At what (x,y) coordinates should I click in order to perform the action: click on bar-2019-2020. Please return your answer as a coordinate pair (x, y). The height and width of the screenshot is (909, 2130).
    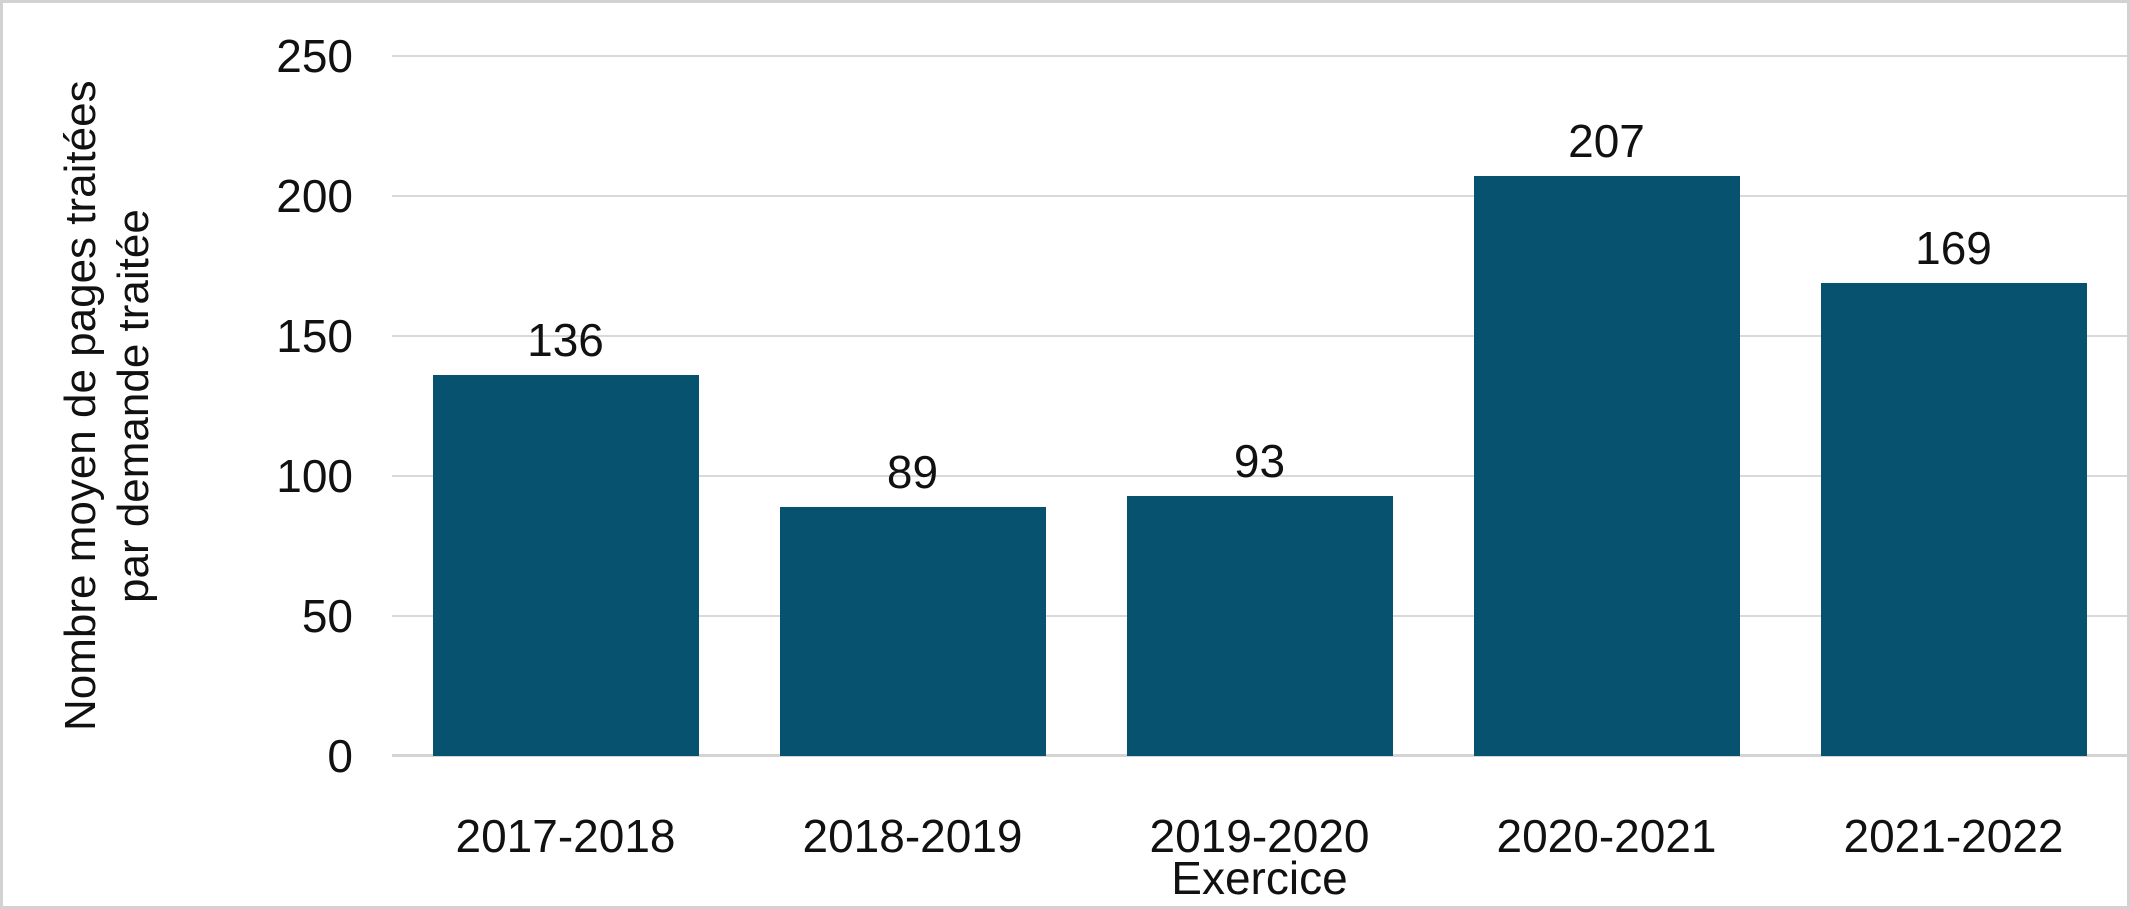
    Looking at the image, I should click on (1259, 625).